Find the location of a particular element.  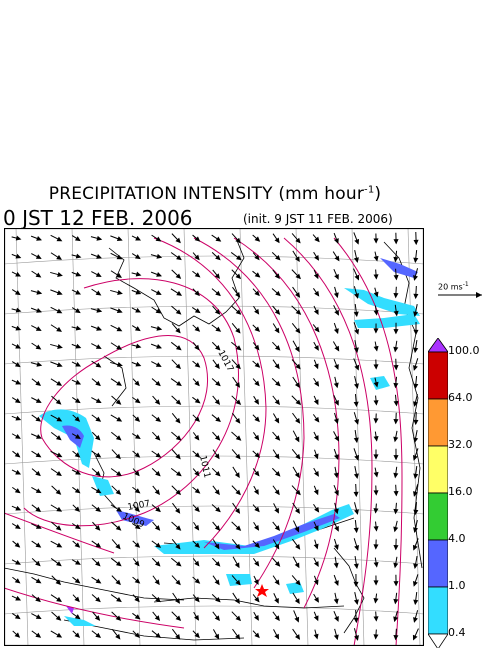

chart-title: PRECIPITATION INTENSITY (mm hour-1) is located at coordinates (215, 194).